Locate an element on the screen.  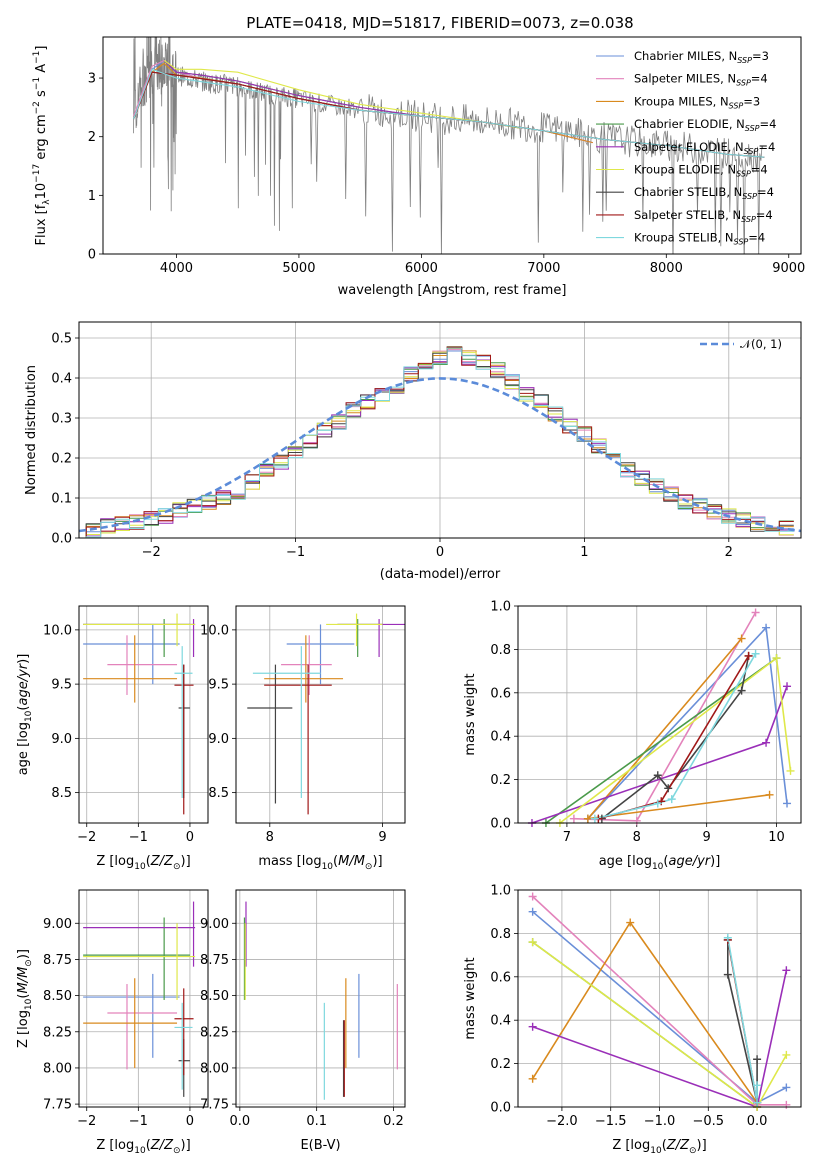
x-axis-label: wavelength [Angstrom, rest frame] is located at coordinates (452, 290).